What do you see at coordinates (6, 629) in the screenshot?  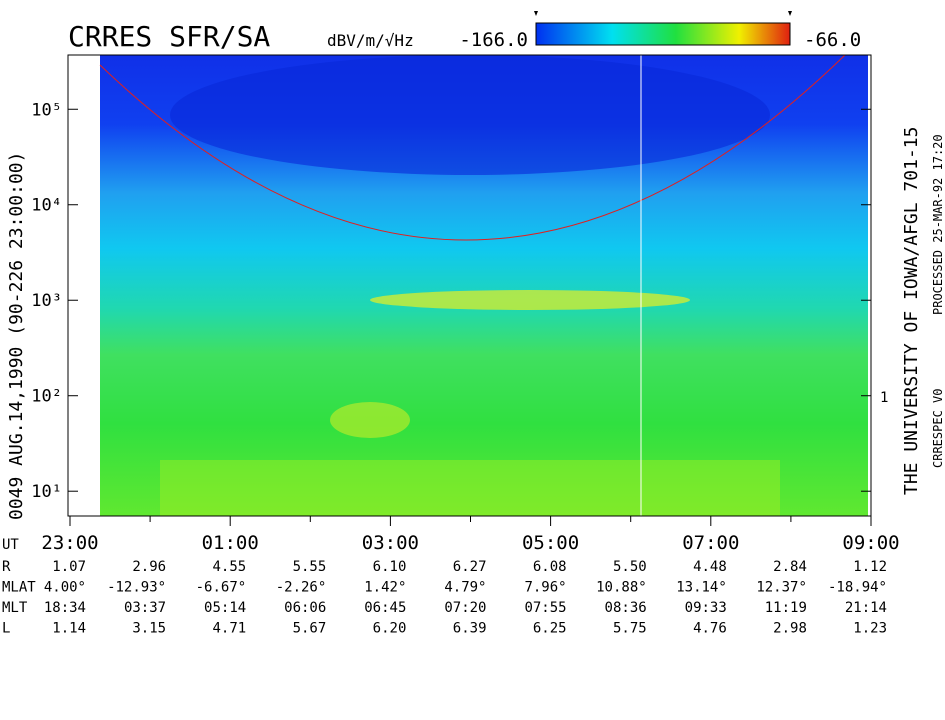 I see `ephemeris-label: L` at bounding box center [6, 629].